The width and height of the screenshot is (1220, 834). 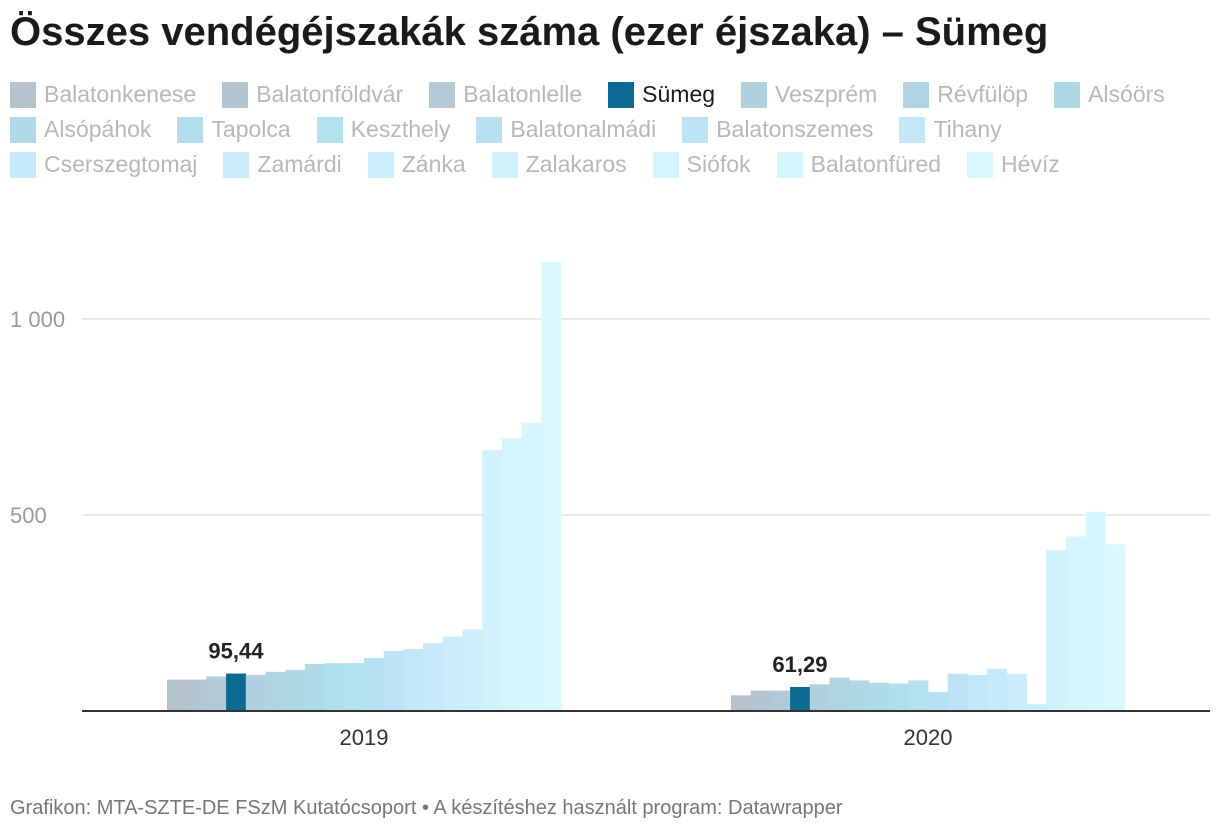 What do you see at coordinates (433, 164) in the screenshot?
I see `legend-label: Zánka` at bounding box center [433, 164].